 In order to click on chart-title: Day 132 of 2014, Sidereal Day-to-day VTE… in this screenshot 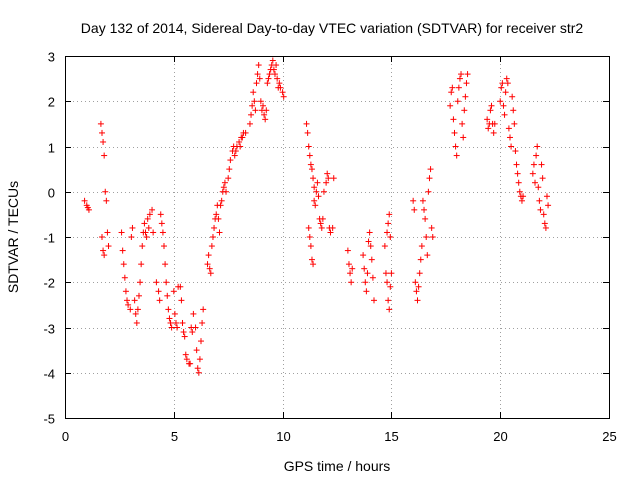, I will do `click(332, 28)`.